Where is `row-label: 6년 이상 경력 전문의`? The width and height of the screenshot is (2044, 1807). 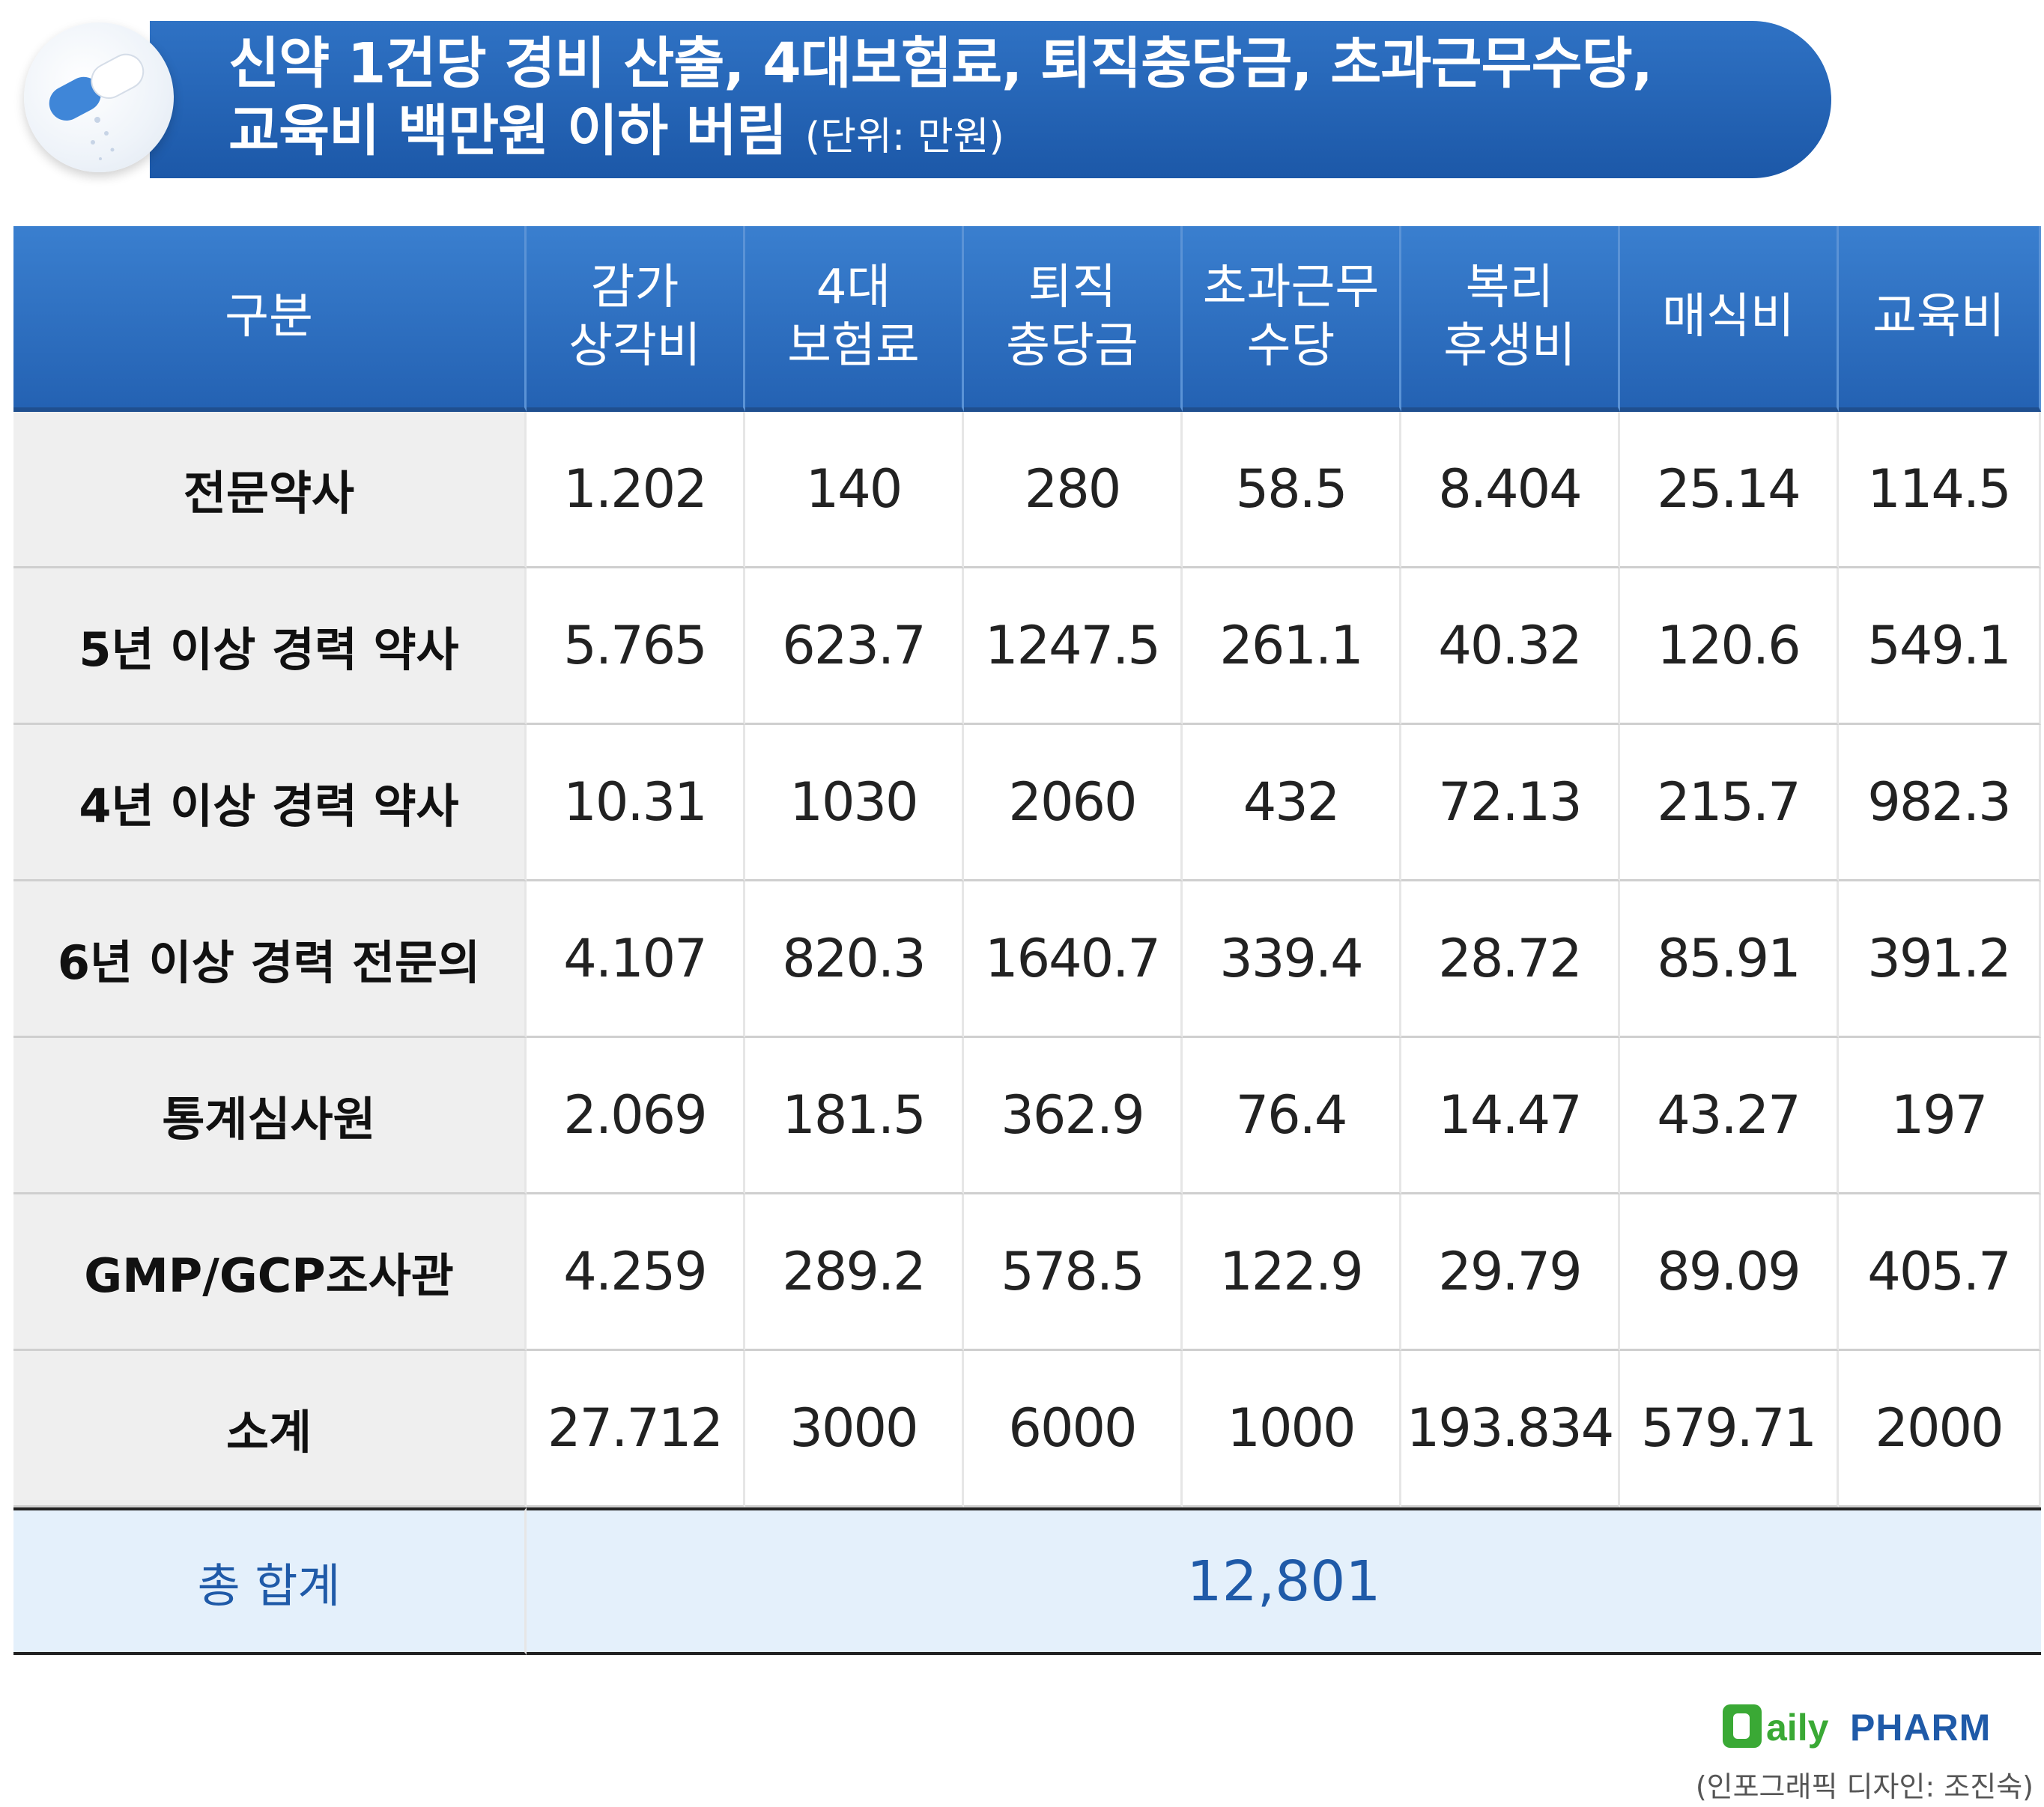
row-label: 6년 이상 경력 전문의 is located at coordinates (270, 959).